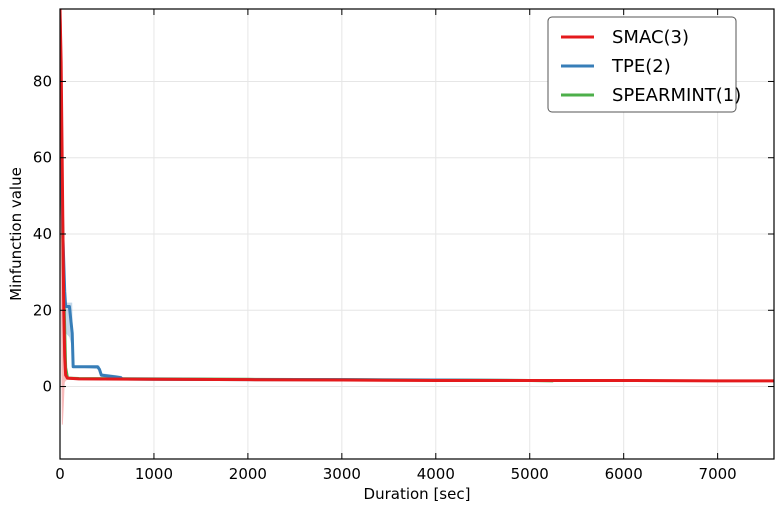 The image size is (784, 515). What do you see at coordinates (91, 221) in the screenshot?
I see `series-band` at bounding box center [91, 221].